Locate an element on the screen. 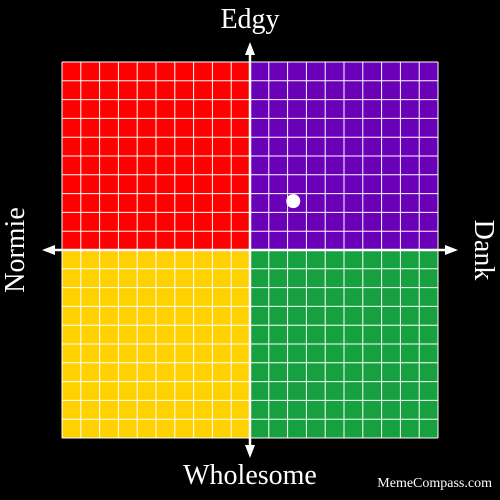 The width and height of the screenshot is (500, 500). arrow-left-icon is located at coordinates (48, 250).